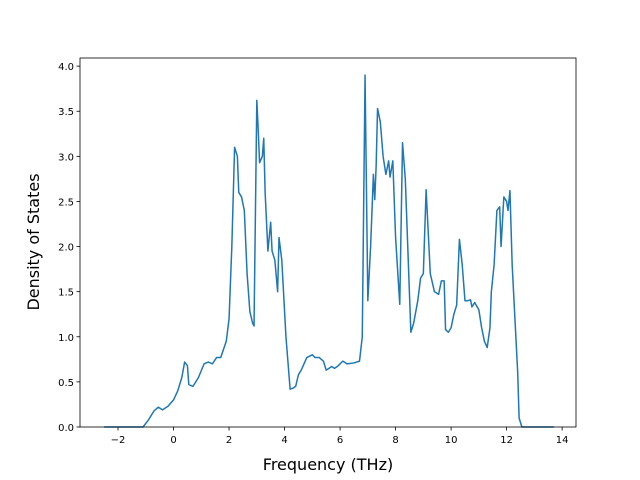 This screenshot has height=480, width=640. I want to click on x-tick-label: 0, so click(173, 440).